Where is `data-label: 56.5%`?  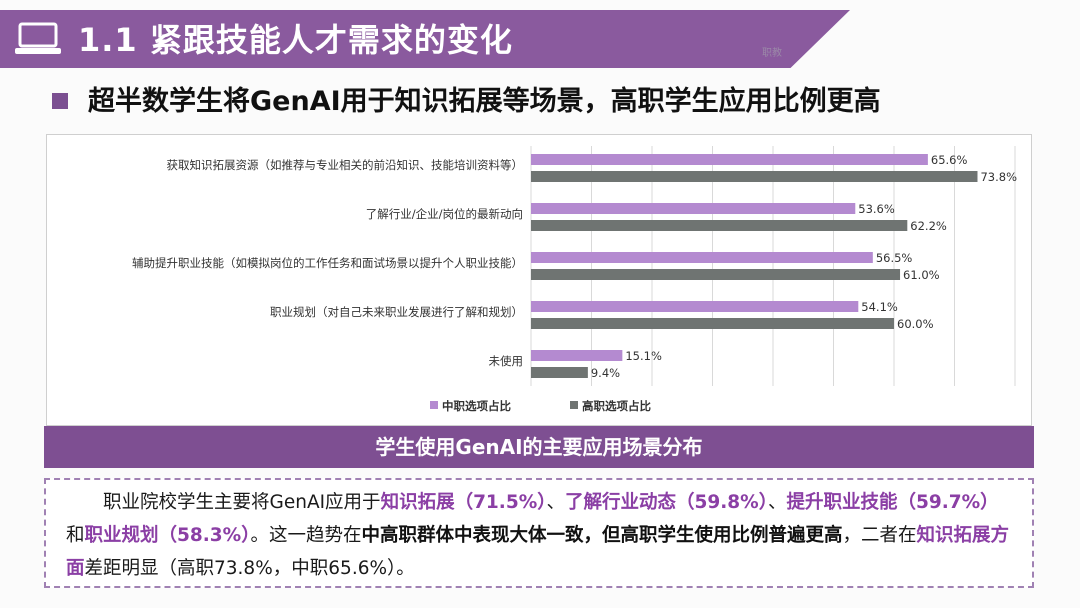 data-label: 56.5% is located at coordinates (894, 258).